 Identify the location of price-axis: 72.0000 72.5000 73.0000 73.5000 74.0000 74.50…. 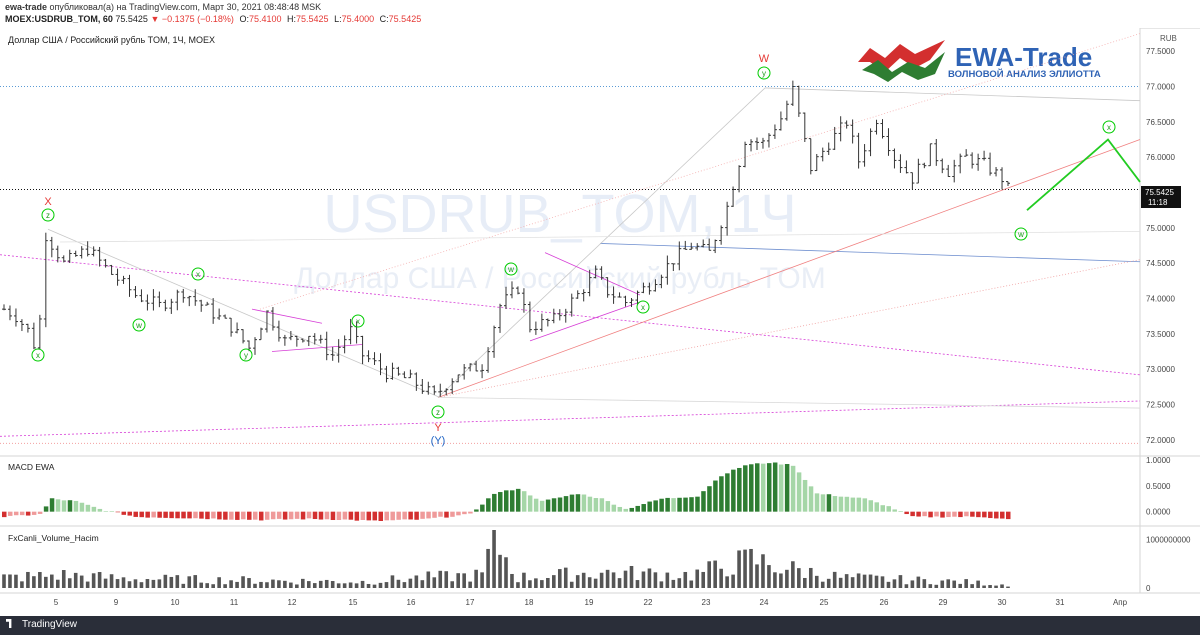
(1160, 246).